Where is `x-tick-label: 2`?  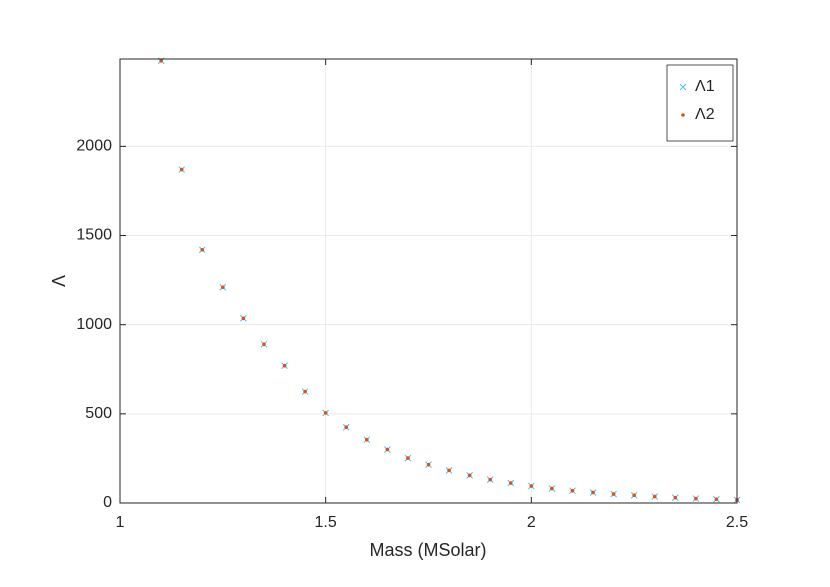 x-tick-label: 2 is located at coordinates (531, 522).